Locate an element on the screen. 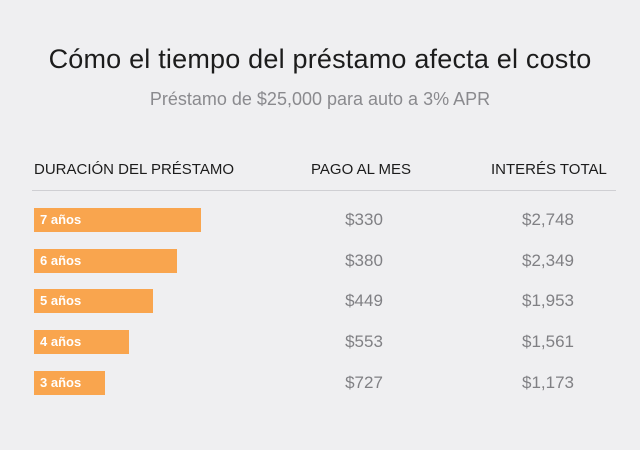 This screenshot has width=640, height=450. header-interest: INTERÉS TOTAL is located at coordinates (549, 169).